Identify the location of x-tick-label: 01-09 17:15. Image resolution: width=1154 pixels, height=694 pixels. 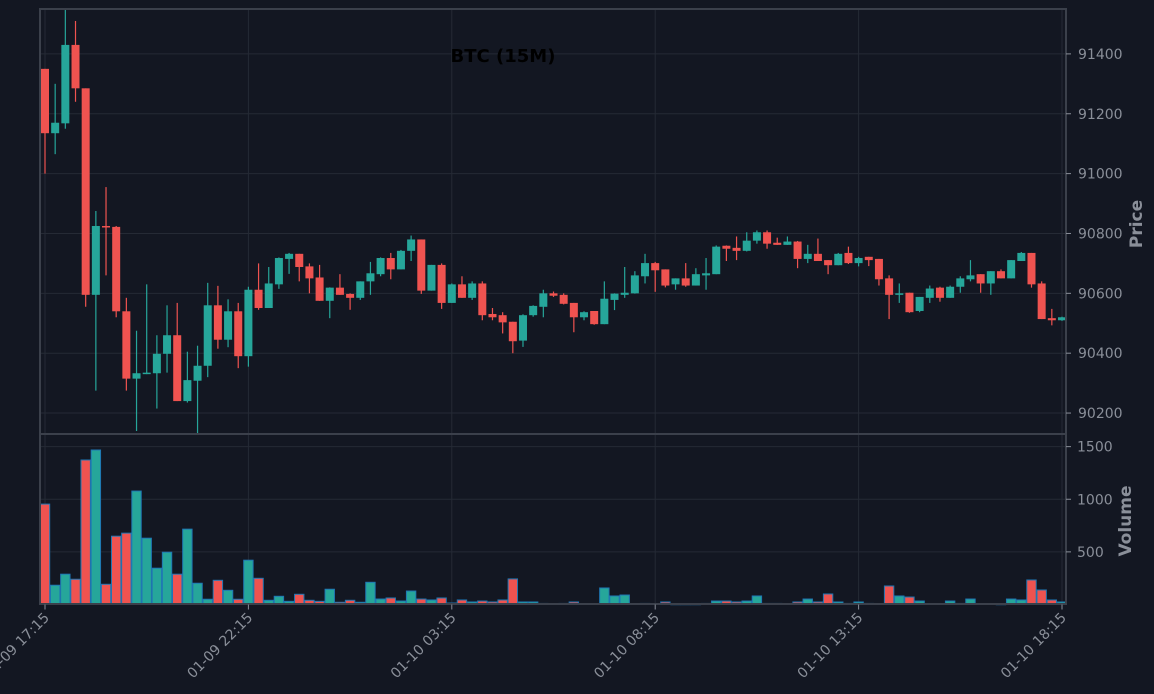
(26, 646).